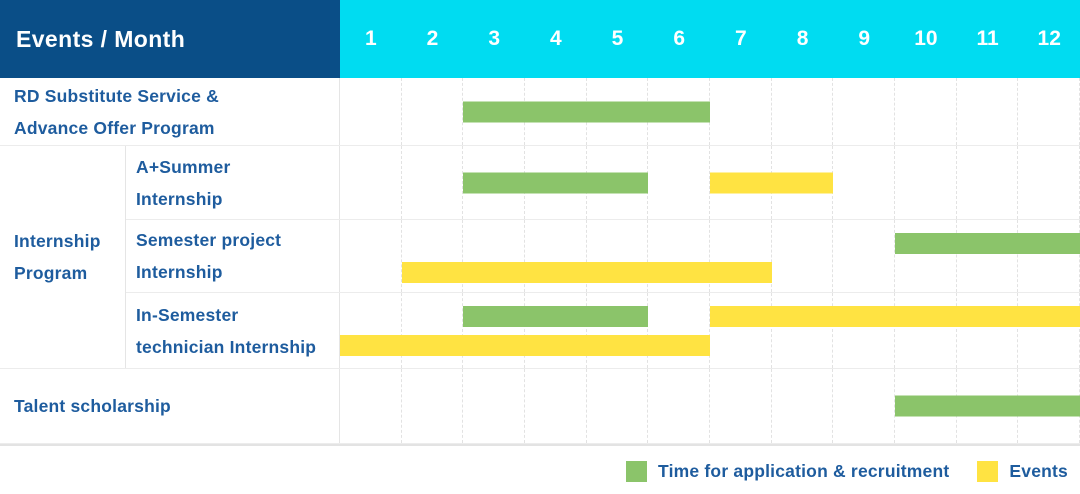  I want to click on row-semester-project-internship: Semester project Internship, so click(603, 256).